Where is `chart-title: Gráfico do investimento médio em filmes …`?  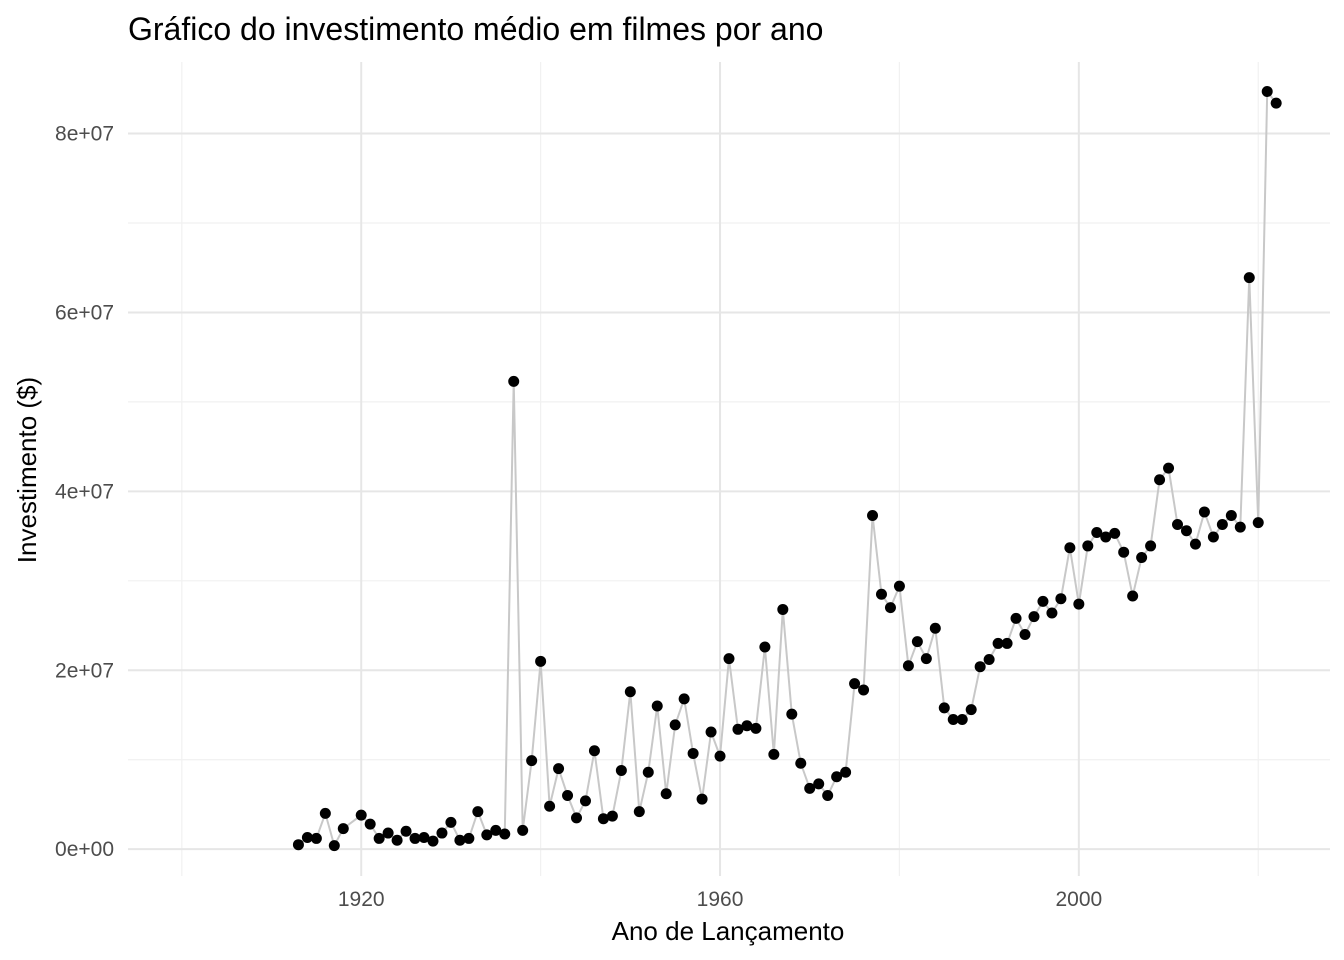
chart-title: Gráfico do investimento médio em filmes … is located at coordinates (475, 29).